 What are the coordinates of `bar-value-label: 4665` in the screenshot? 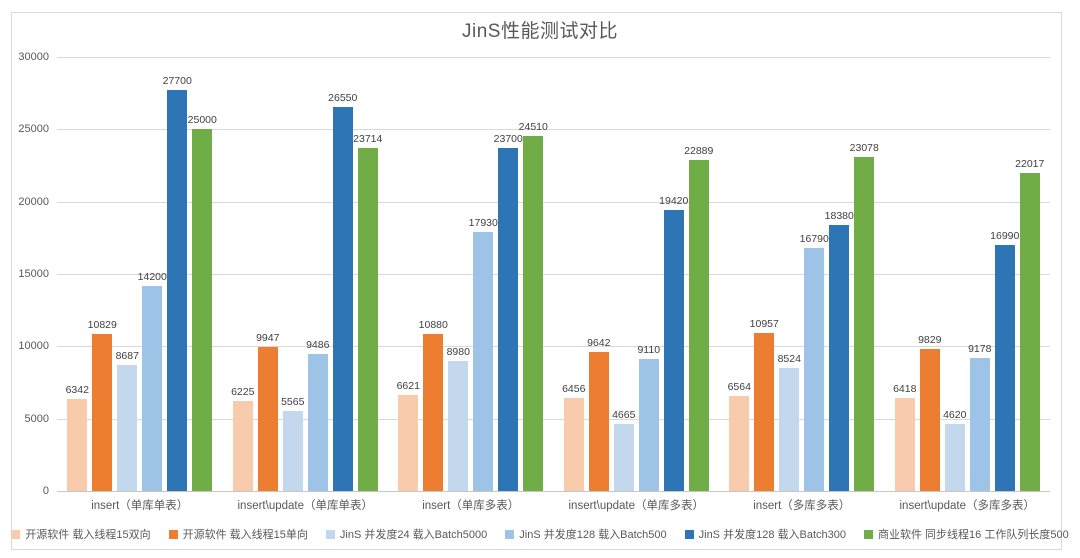 It's located at (624, 414).